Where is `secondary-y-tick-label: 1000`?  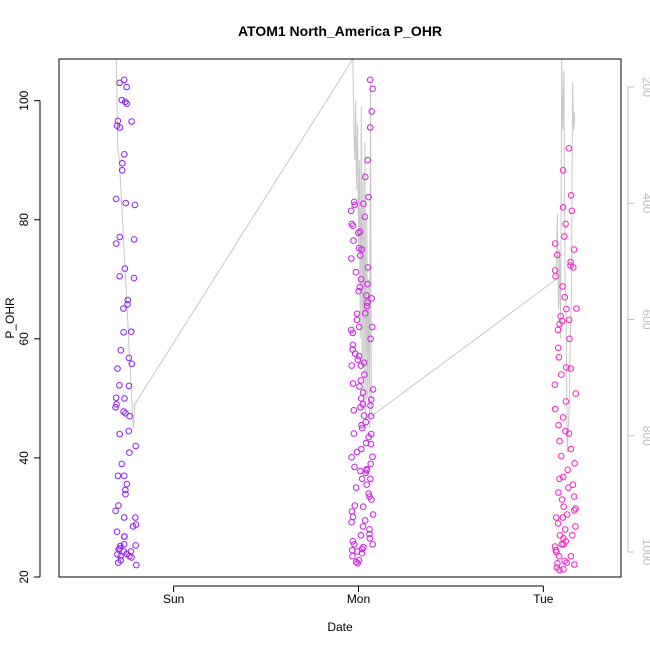 secondary-y-tick-label: 1000 is located at coordinates (645, 552).